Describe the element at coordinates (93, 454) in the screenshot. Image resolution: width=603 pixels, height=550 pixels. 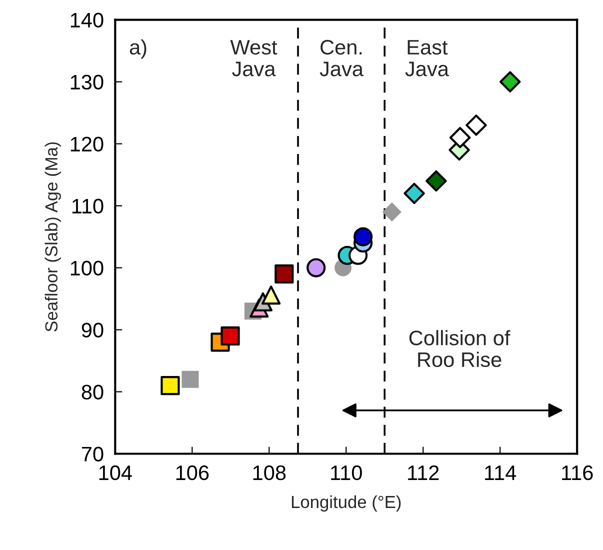
I see `y-tick-label: 70` at that location.